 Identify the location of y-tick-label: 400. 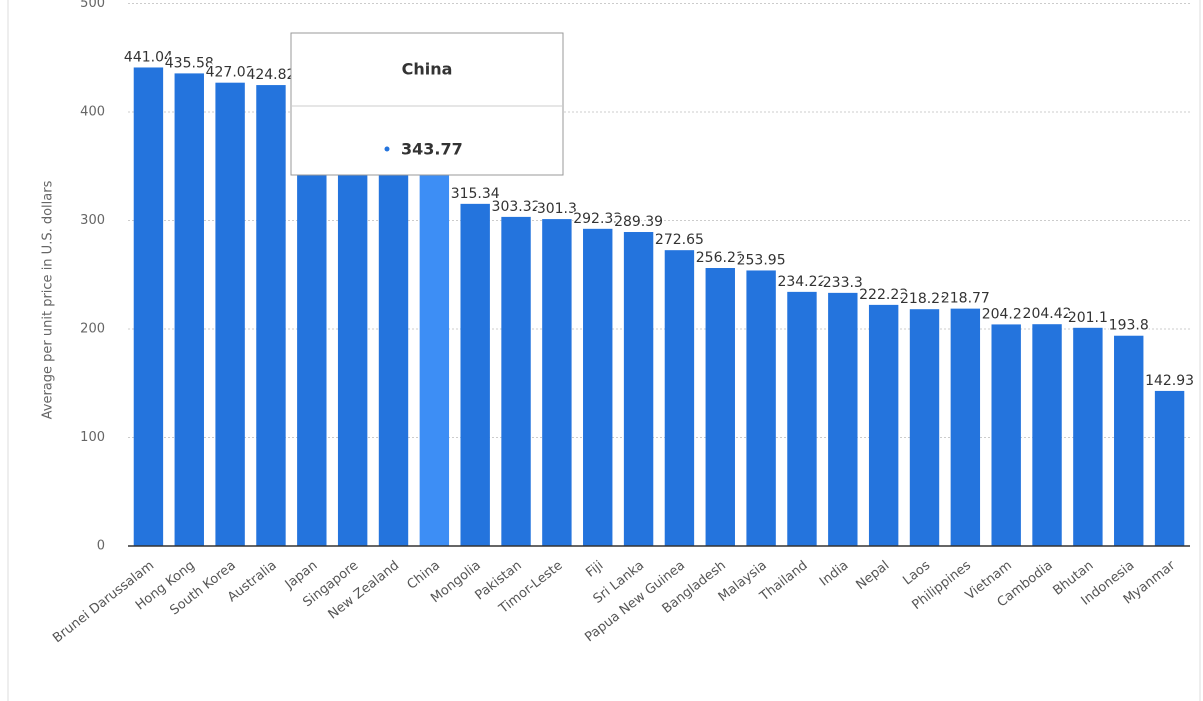
(92, 112).